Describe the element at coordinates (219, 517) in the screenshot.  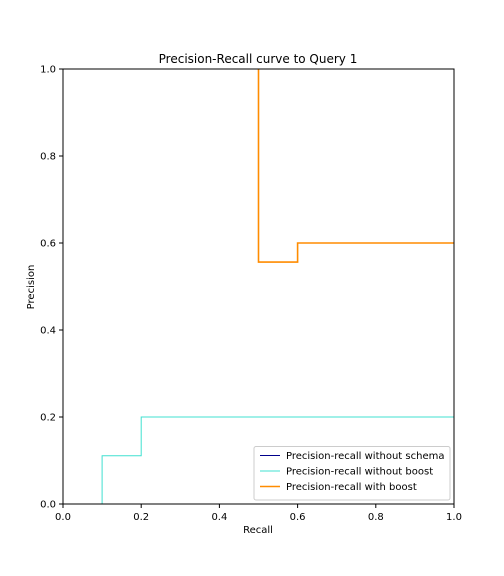
I see `x-tick-label: 0.4` at that location.